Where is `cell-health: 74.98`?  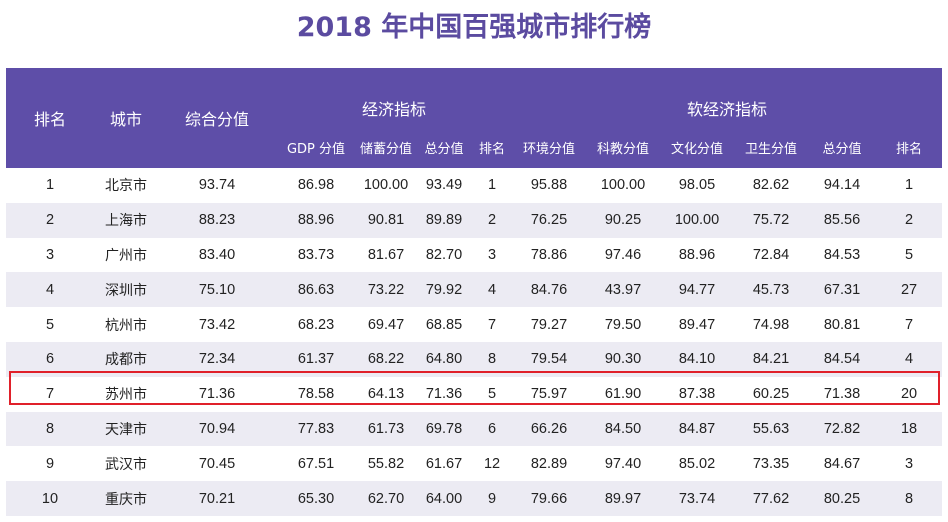
cell-health: 74.98 is located at coordinates (771, 324).